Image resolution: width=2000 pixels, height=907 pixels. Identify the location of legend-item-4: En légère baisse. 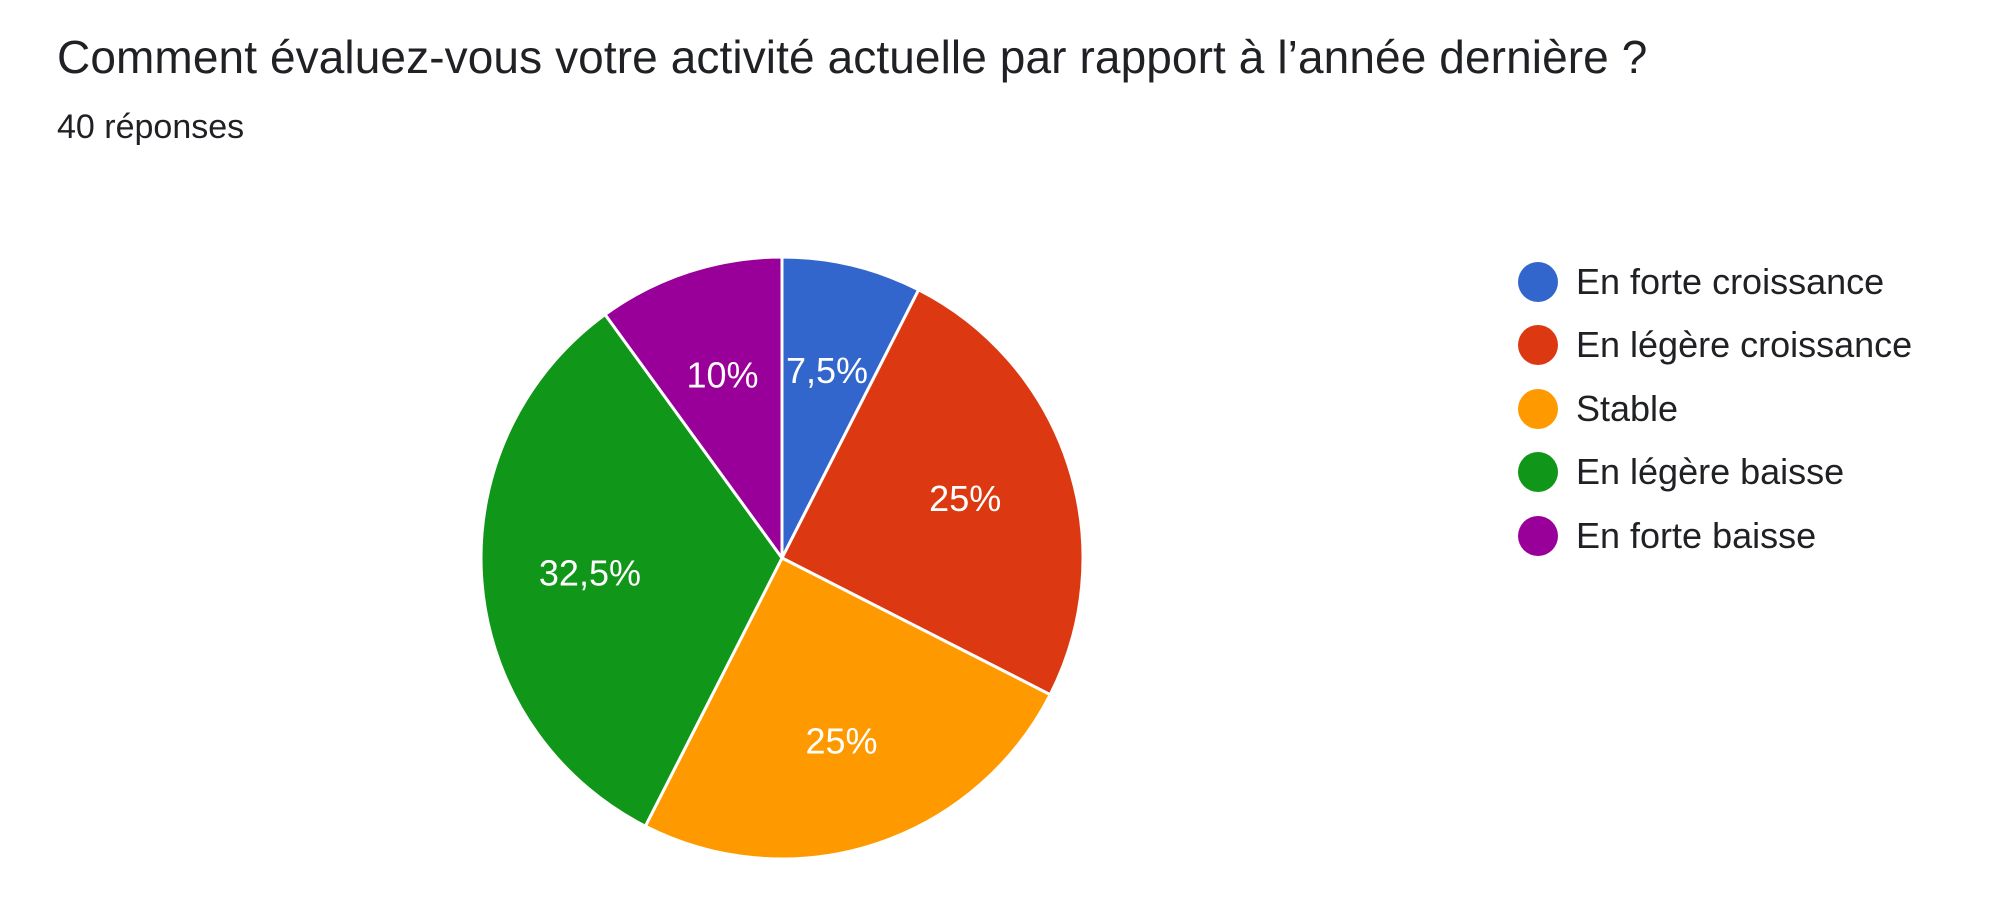
(1715, 473).